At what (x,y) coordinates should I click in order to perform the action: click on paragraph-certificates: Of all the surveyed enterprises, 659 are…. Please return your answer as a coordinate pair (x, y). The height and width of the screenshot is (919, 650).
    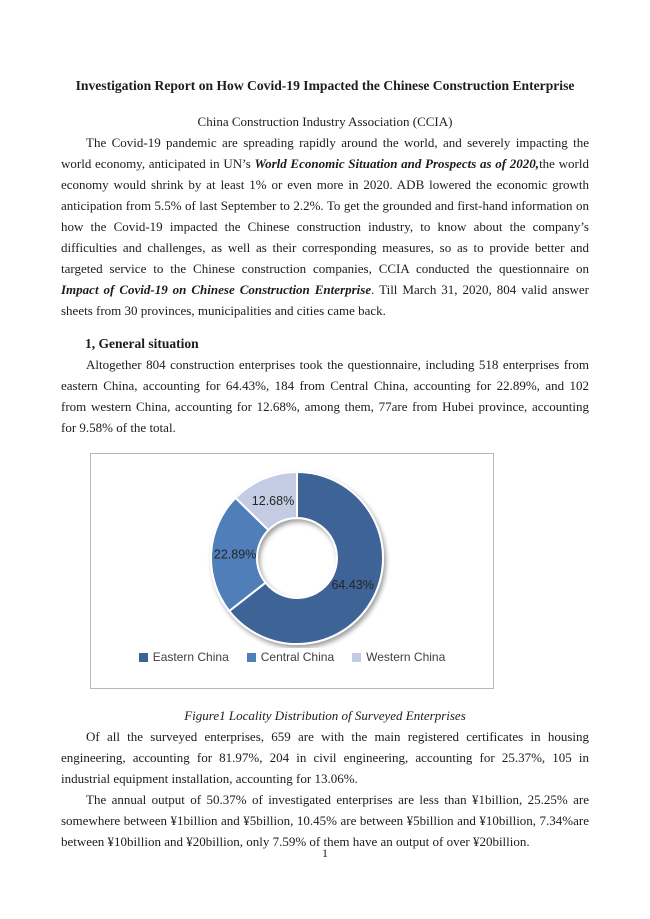
    Looking at the image, I should click on (325, 757).